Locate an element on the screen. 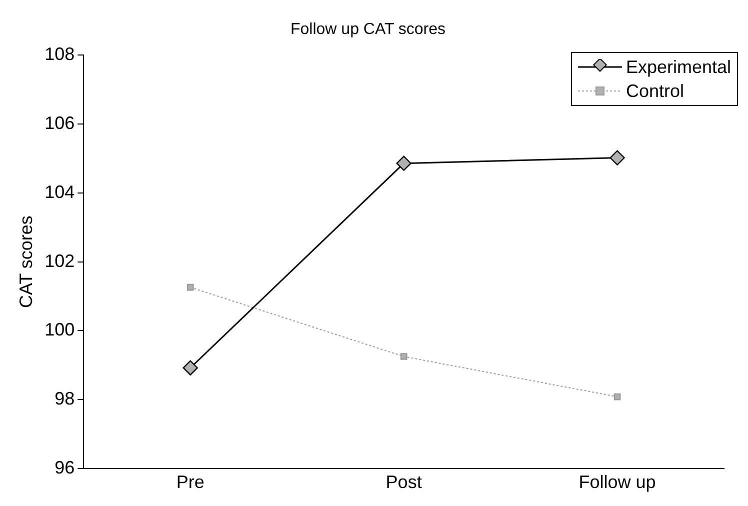  x-tick-label: Follow up is located at coordinates (617, 482).